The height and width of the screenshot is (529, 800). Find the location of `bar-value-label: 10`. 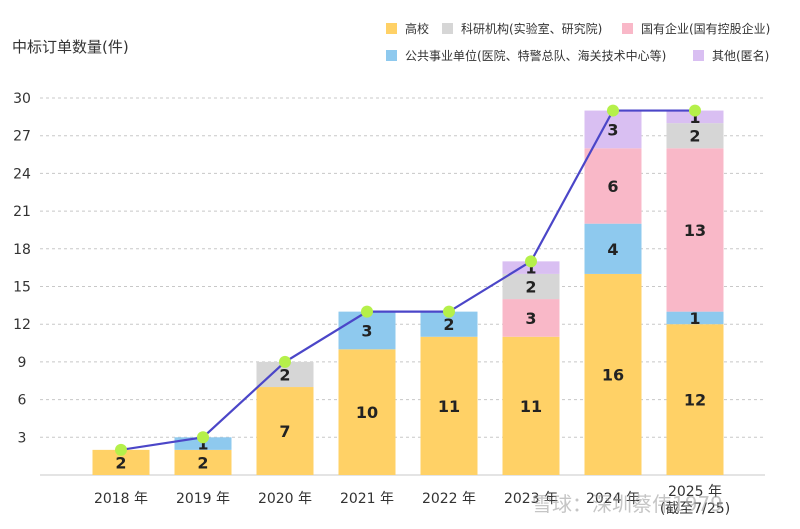

bar-value-label: 10 is located at coordinates (367, 412).